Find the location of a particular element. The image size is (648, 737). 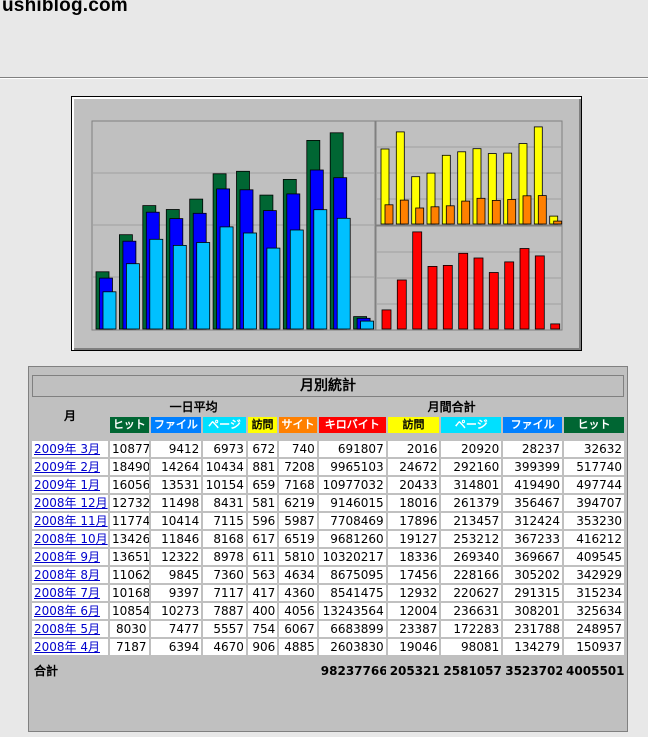

table-cell: 315234 is located at coordinates (594, 593).